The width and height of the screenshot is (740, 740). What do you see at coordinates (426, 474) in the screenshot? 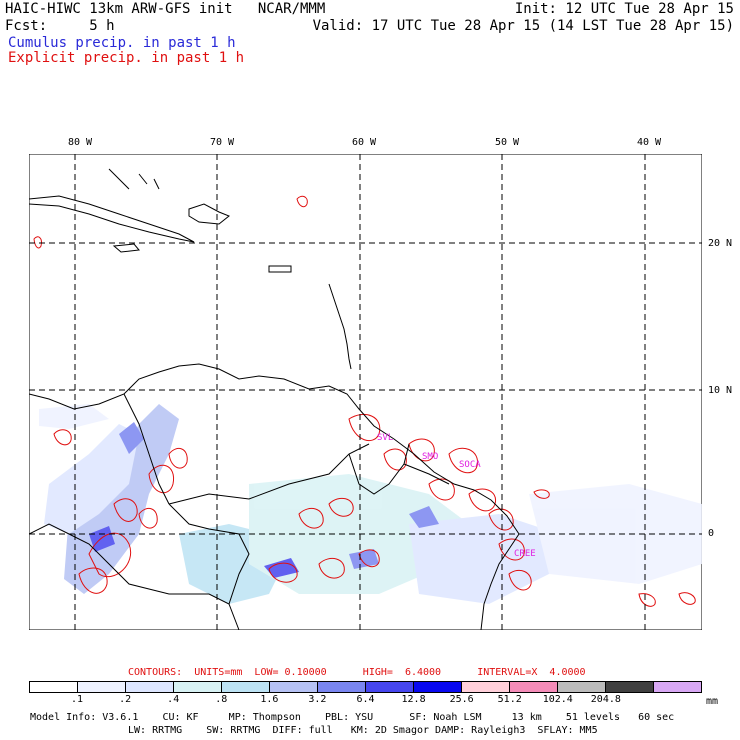
I see `suriname-border` at bounding box center [426, 474].